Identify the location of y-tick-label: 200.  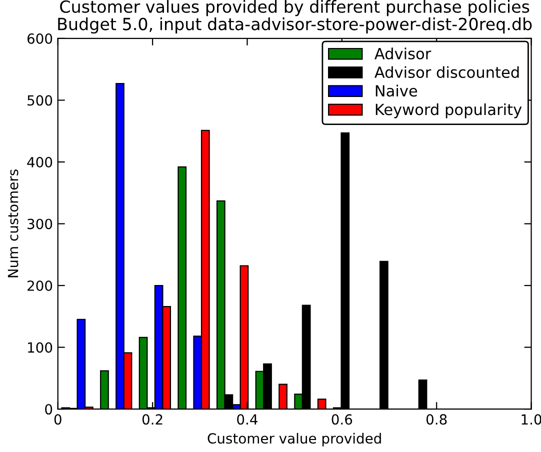
(40, 285).